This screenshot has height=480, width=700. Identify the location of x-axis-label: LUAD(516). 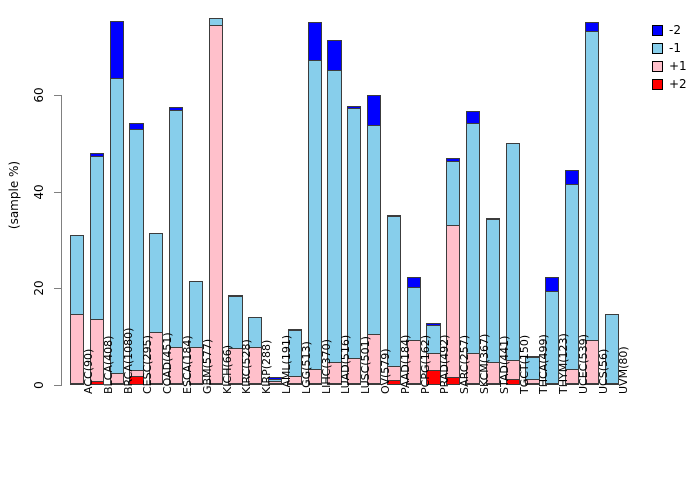
(346, 364).